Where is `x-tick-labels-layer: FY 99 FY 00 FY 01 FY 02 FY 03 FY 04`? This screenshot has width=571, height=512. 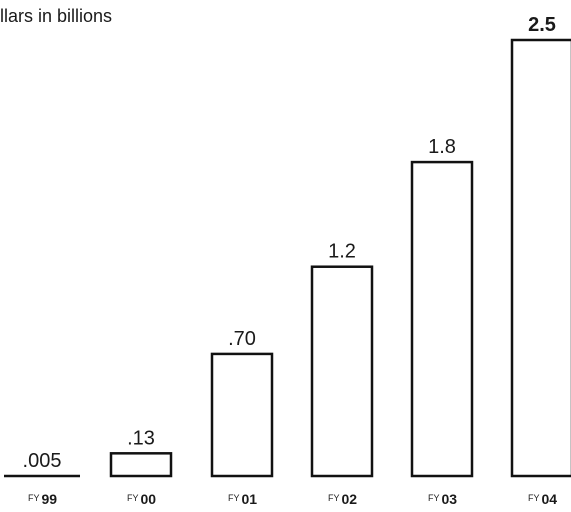 x-tick-labels-layer: FY 99 FY 00 FY 01 FY 02 FY 03 FY 04 is located at coordinates (292, 499).